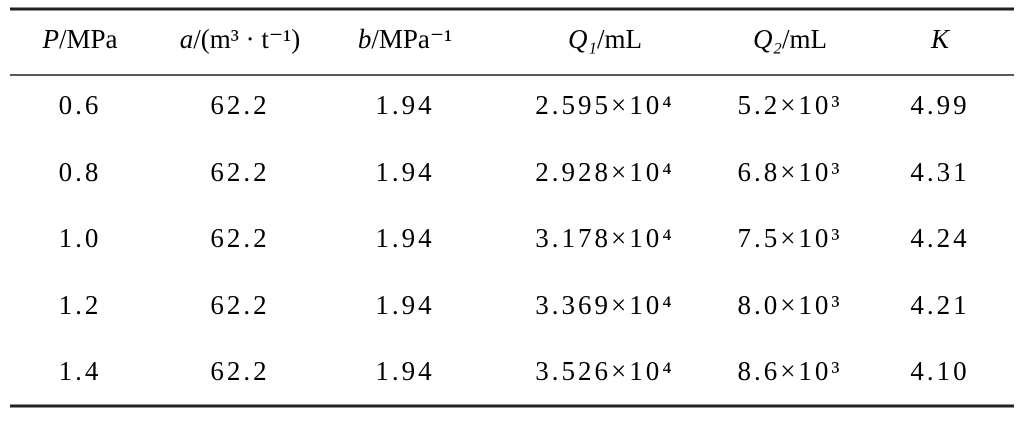  What do you see at coordinates (604, 172) in the screenshot?
I see `table-cell: 2.928×10⁴` at bounding box center [604, 172].